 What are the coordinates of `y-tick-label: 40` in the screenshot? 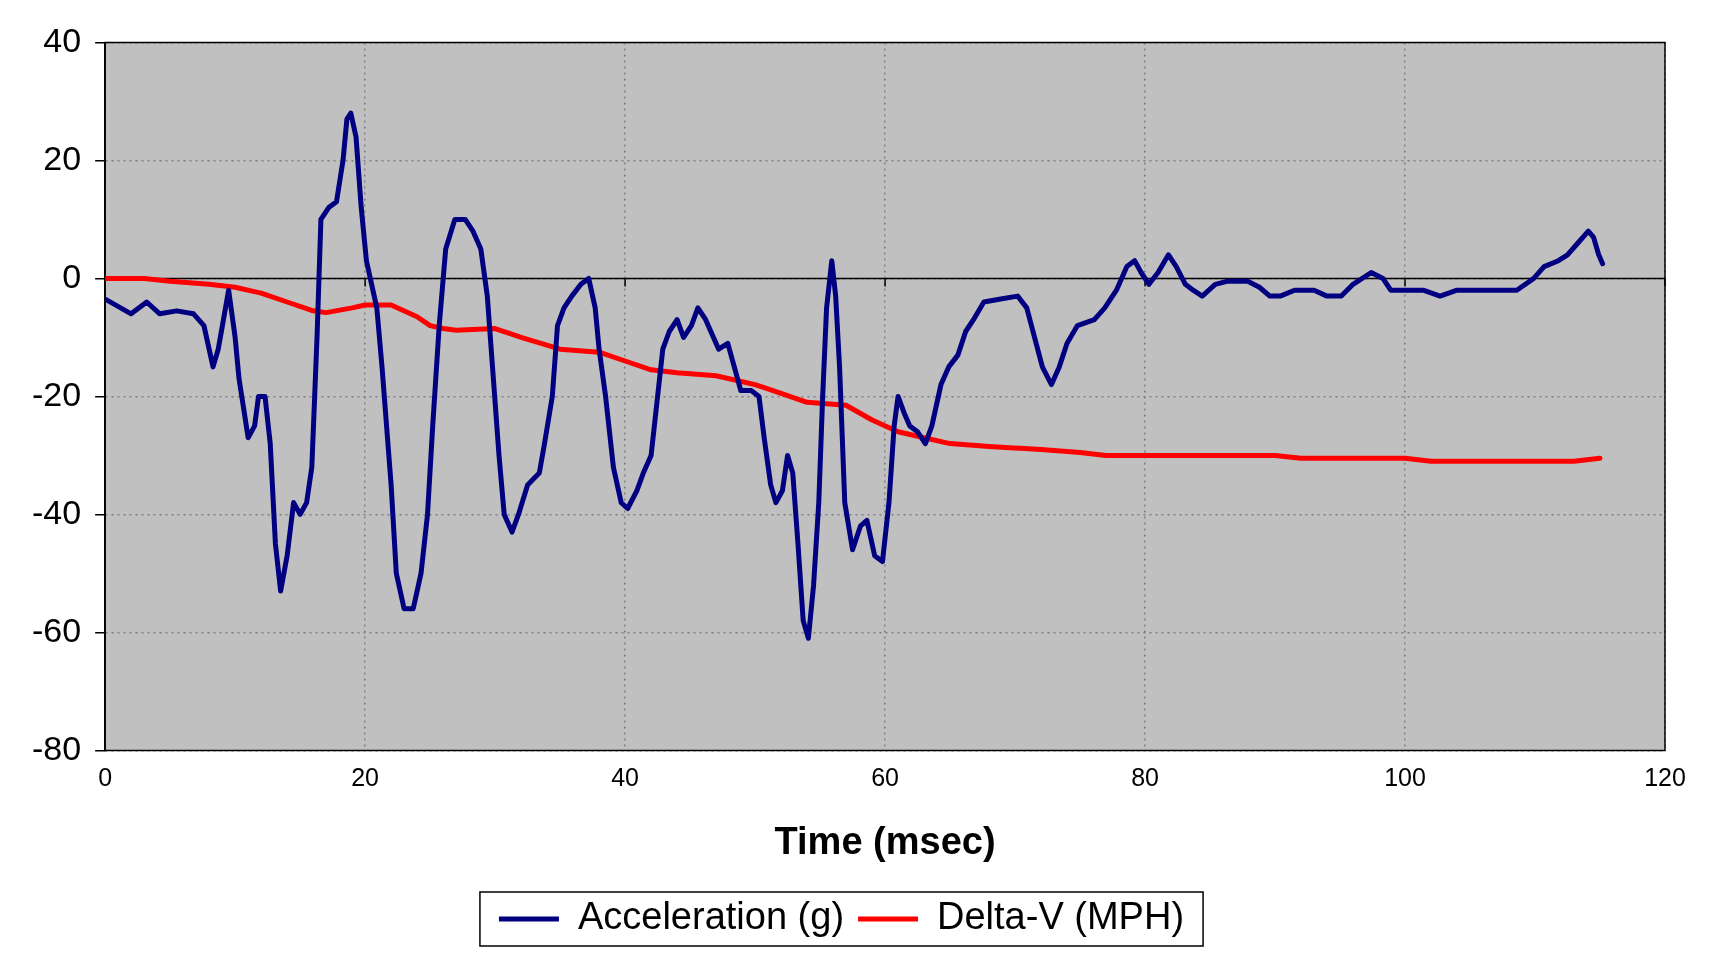 It's located at (62, 39).